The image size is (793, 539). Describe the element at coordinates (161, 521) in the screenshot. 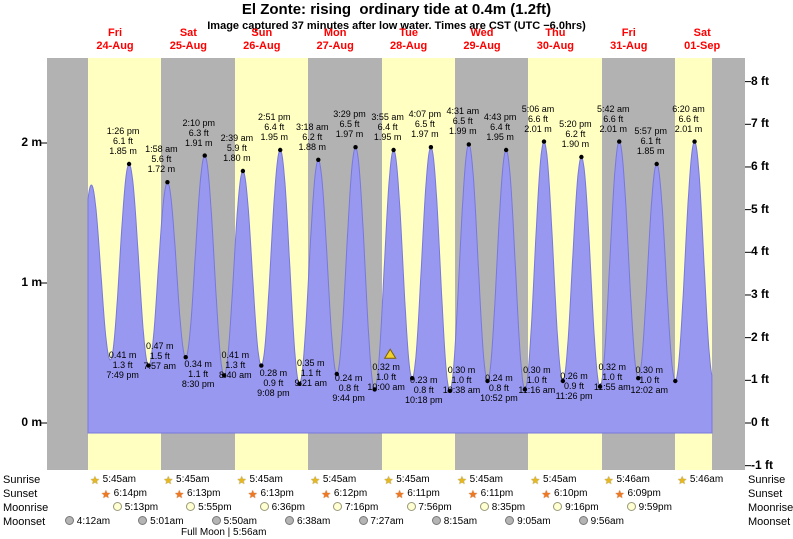

I see `moonset-item: 5:01am` at that location.